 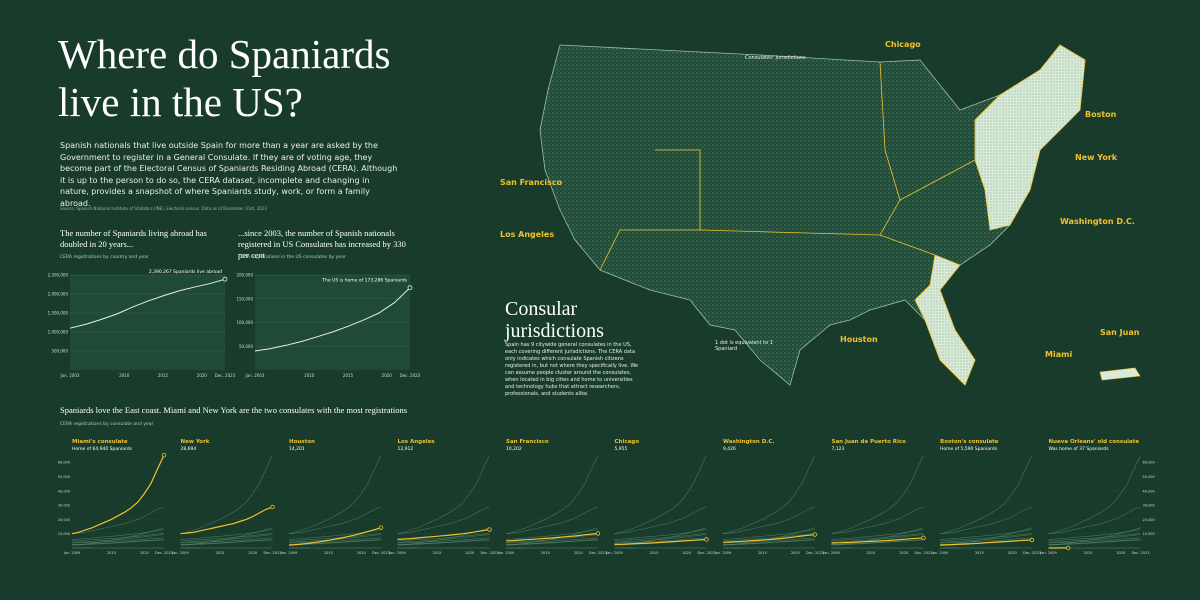 What do you see at coordinates (744, 346) in the screenshot?
I see `dot-note: 1 dot is equivalent to 1 Spaniard` at bounding box center [744, 346].